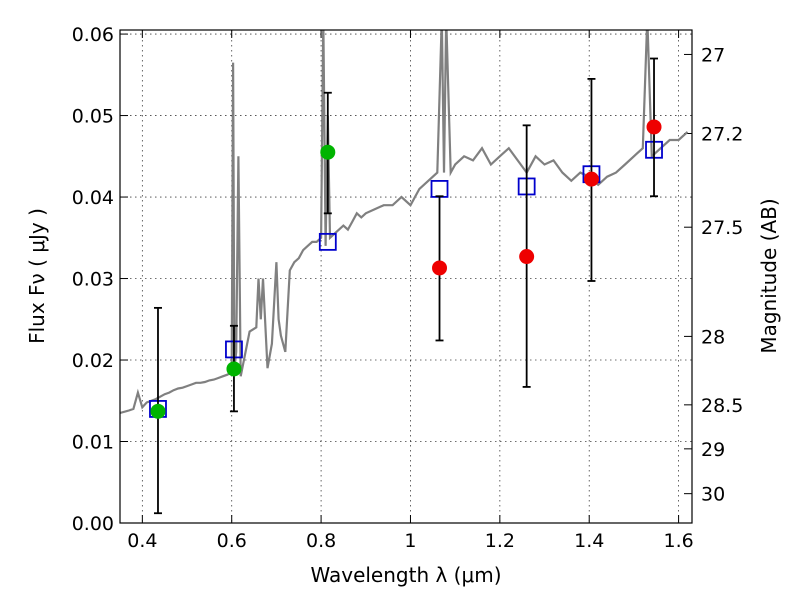 This screenshot has width=800, height=600. I want to click on y-axis-ticks: 0.00 0.01 0.02 0.03 0.04 0.05 0.06, so click(100, 279).